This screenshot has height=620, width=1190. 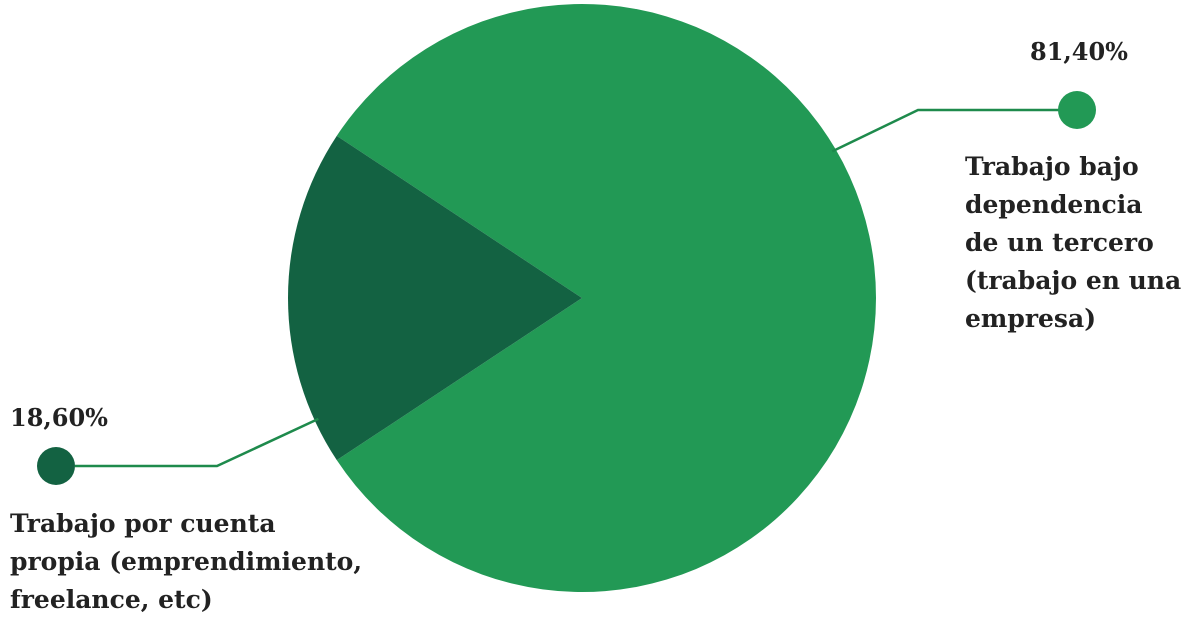 I want to click on leader-line-self-employed, so click(x=197, y=442).